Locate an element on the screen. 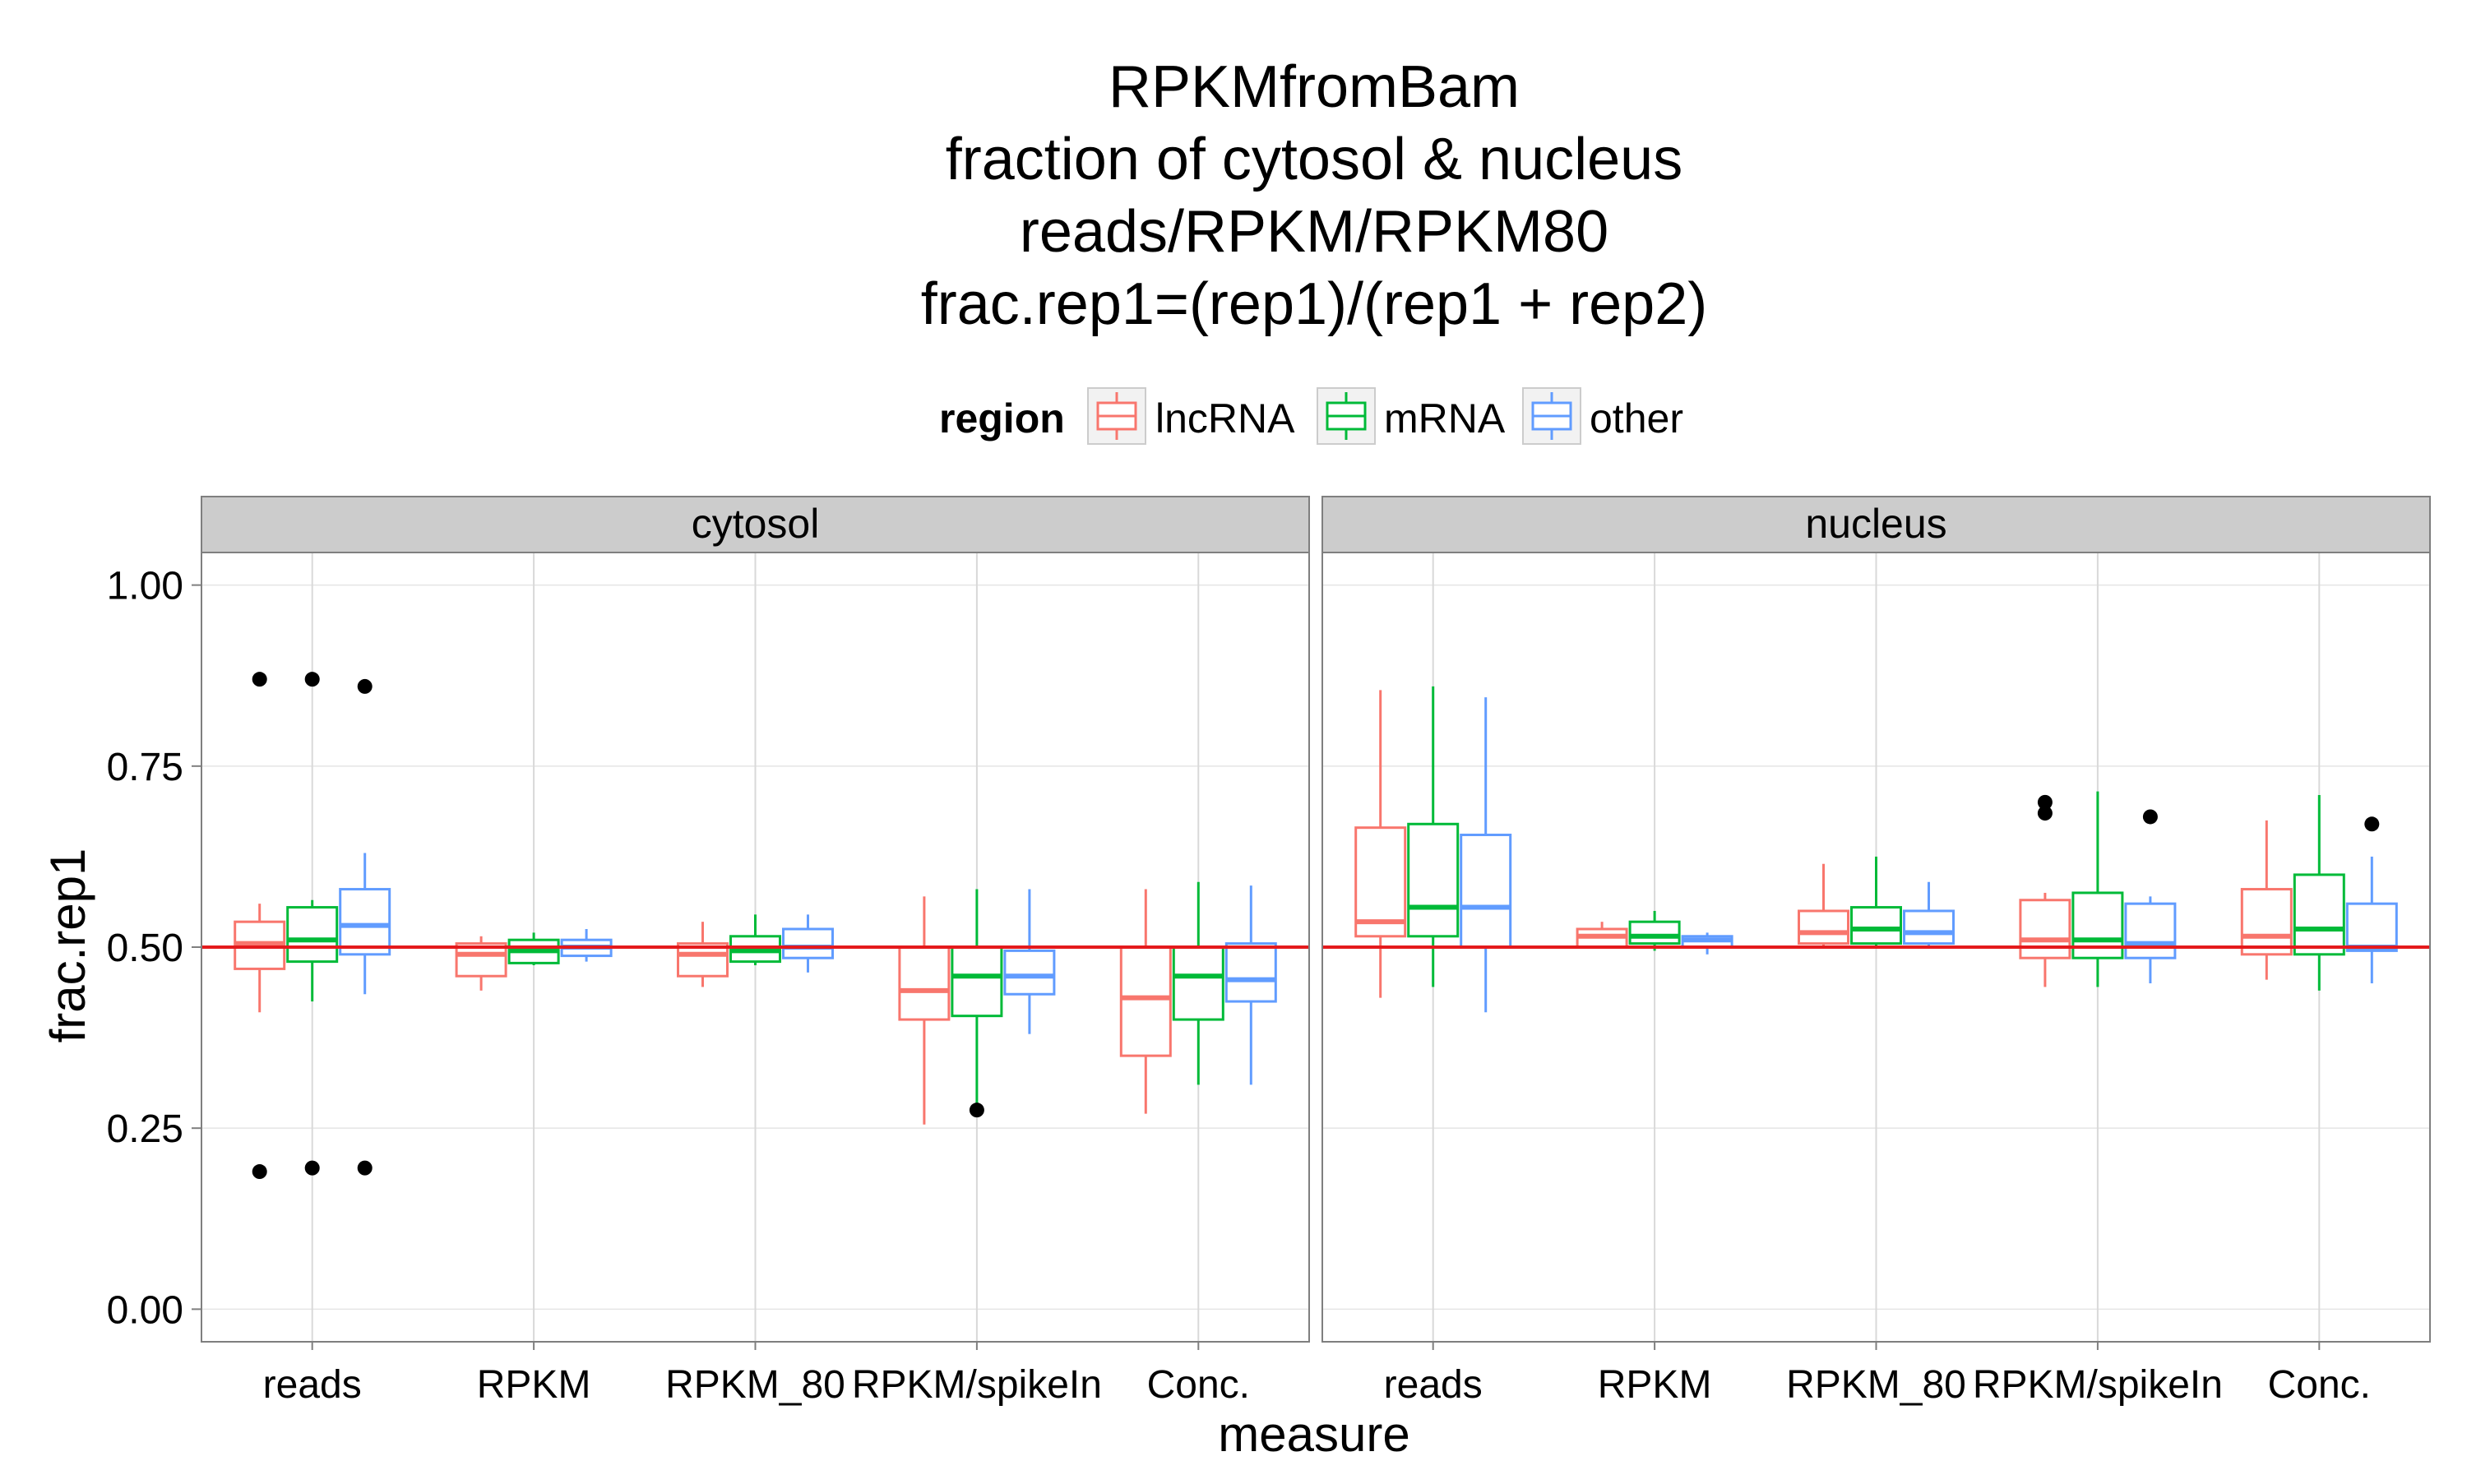  y-axis-title: frac.rep1 is located at coordinates (67, 946).